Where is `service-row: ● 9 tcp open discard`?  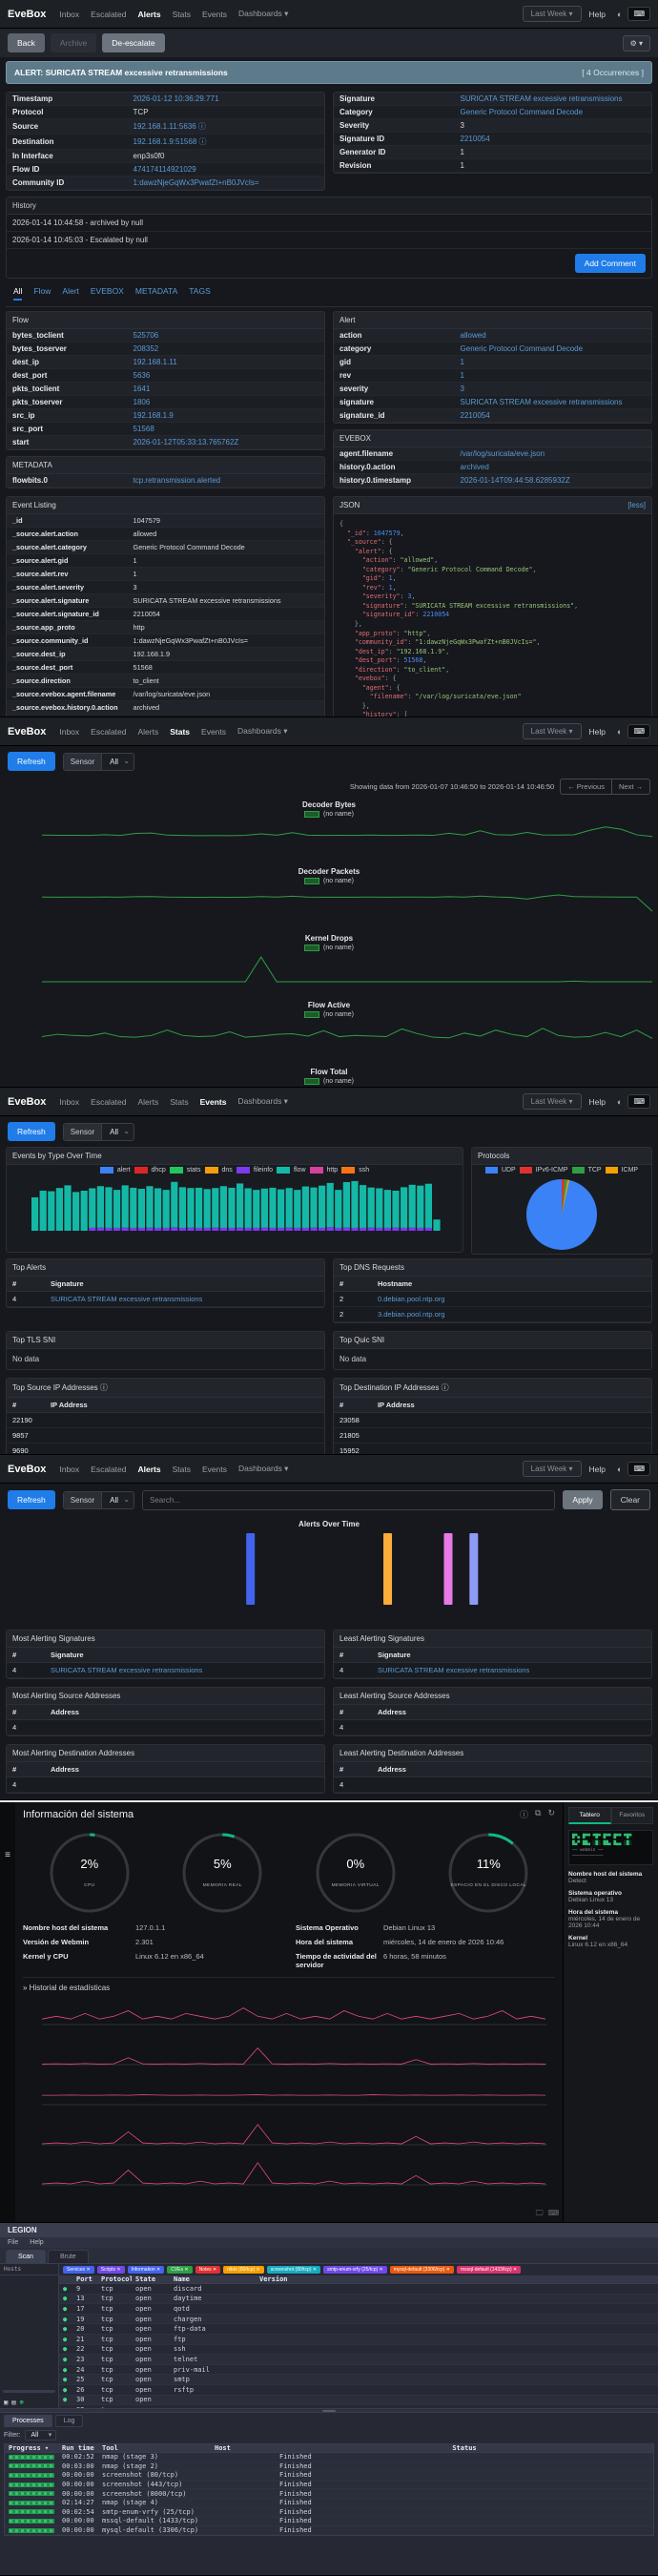 service-row: ● 9 tcp open discard is located at coordinates (358, 2289).